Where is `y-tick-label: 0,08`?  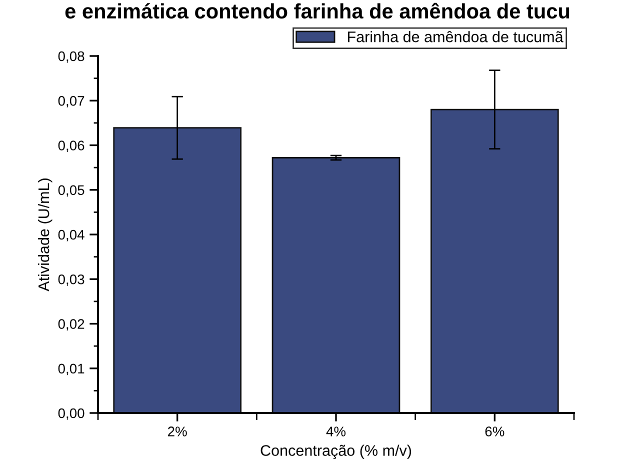
y-tick-label: 0,08 is located at coordinates (71, 57).